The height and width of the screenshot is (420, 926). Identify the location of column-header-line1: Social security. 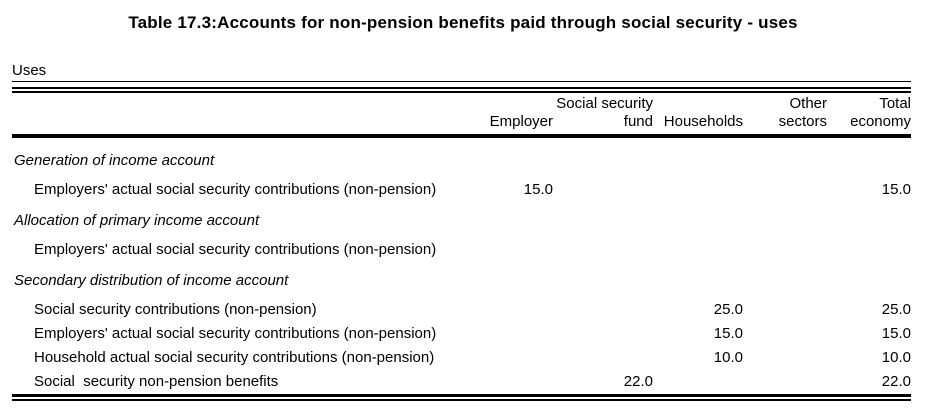
(604, 103).